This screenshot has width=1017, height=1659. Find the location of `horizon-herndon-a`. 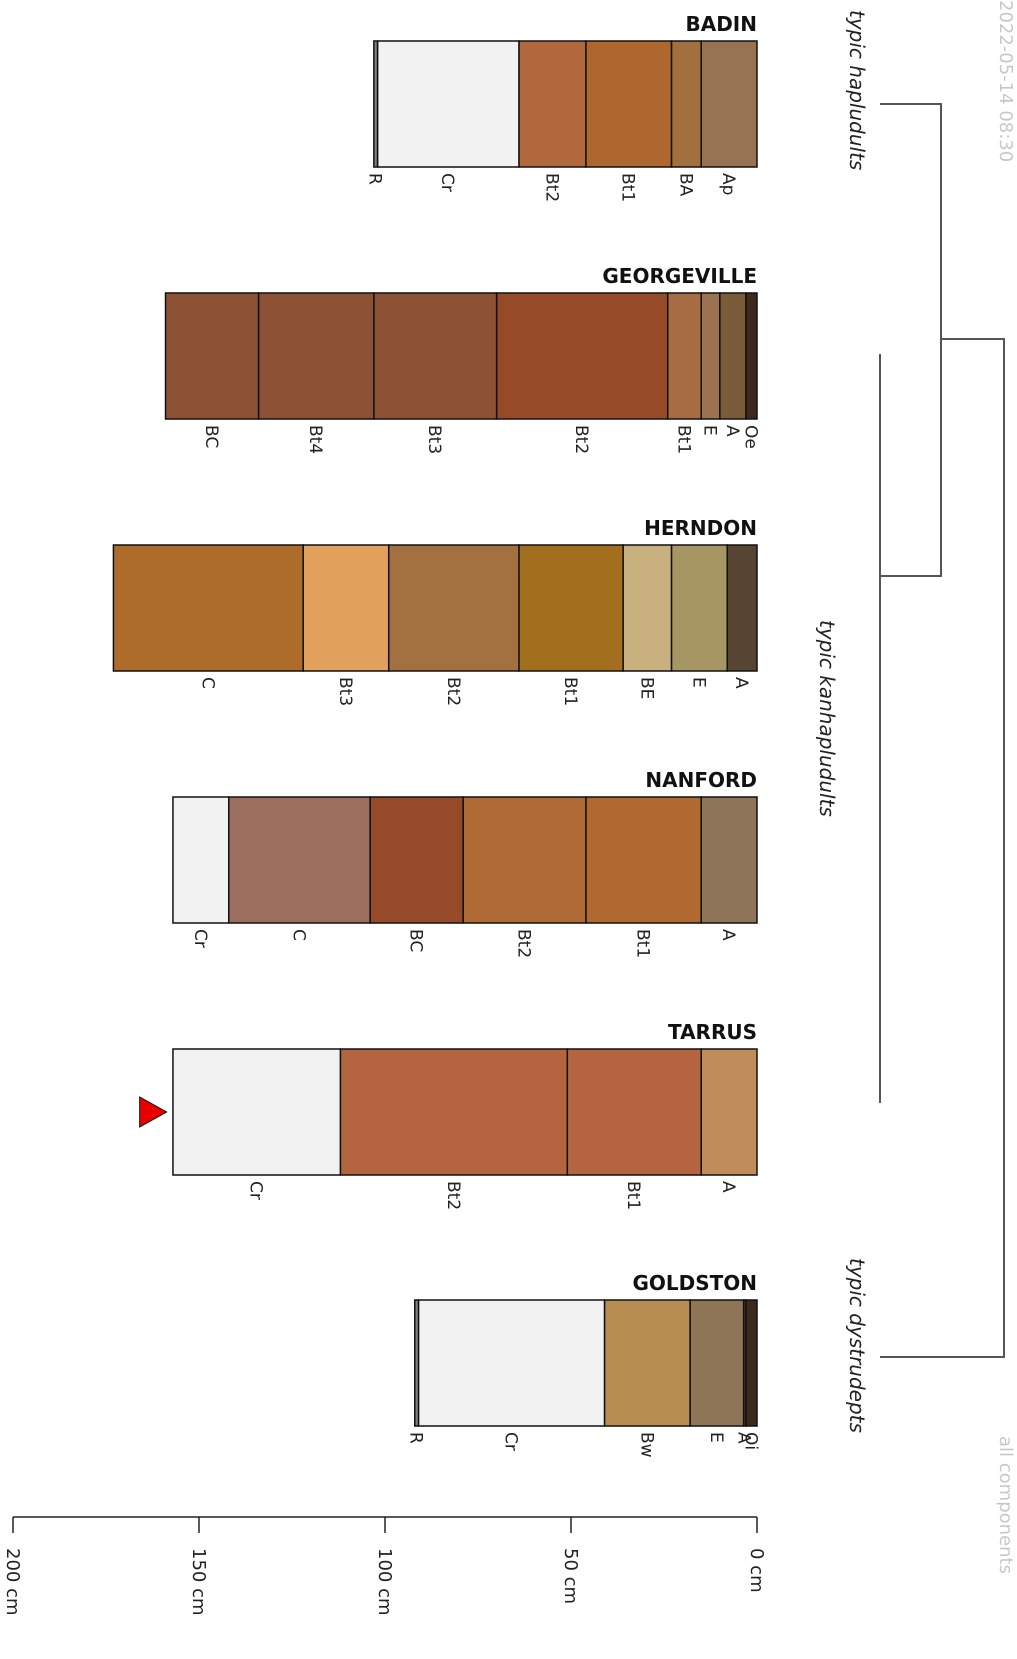

horizon-herndon-a is located at coordinates (742, 608).